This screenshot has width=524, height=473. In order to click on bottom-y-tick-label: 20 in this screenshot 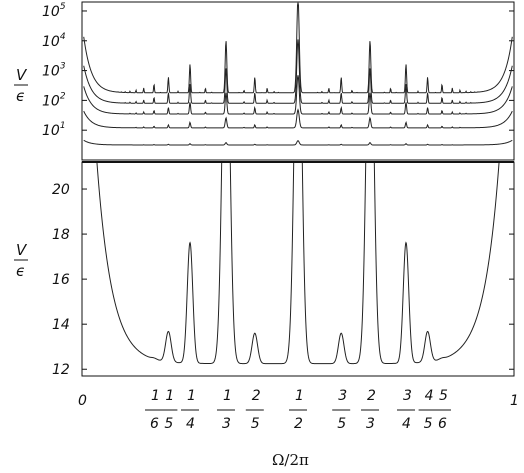, I will do `click(61, 190)`.